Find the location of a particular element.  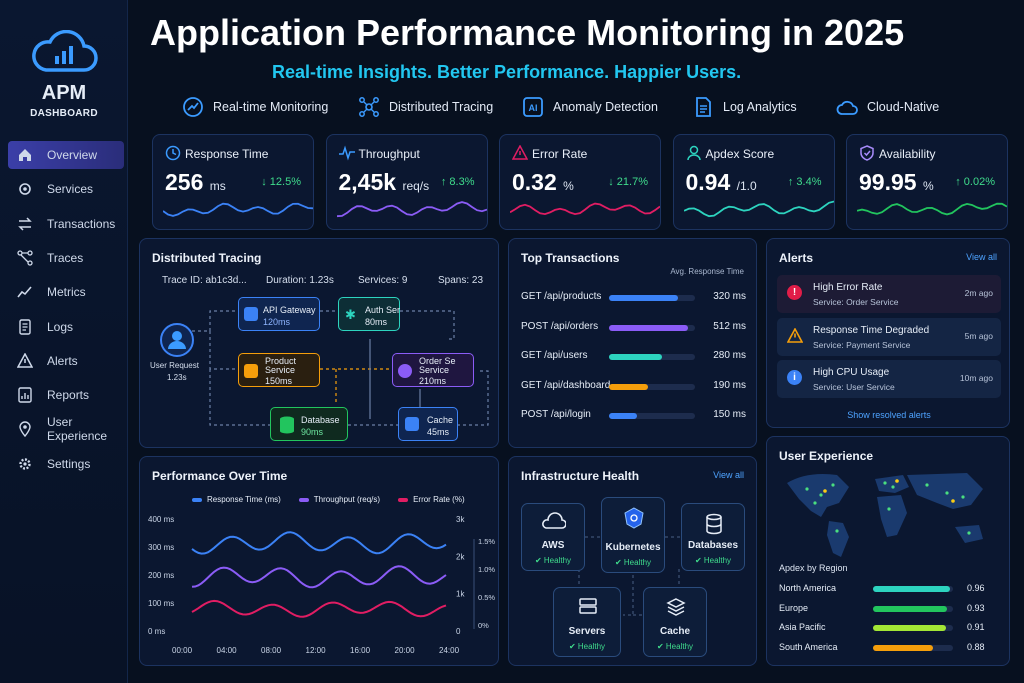

legend-label: Throughput (req/s) is located at coordinates (347, 499).